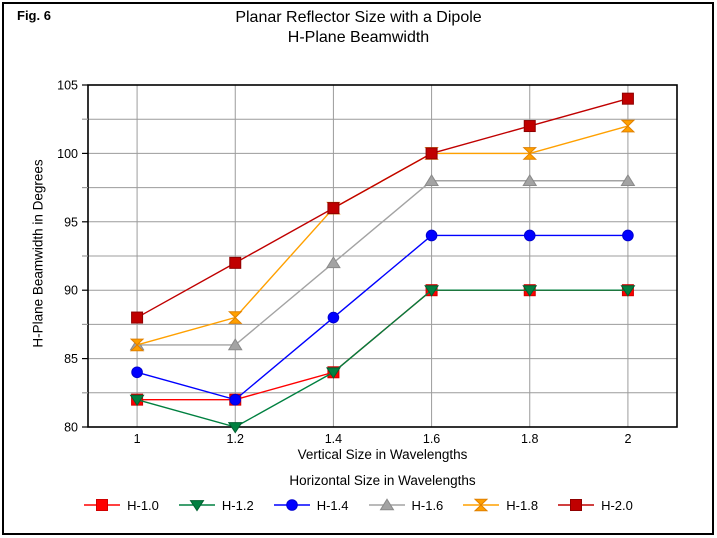 The image size is (717, 538). I want to click on legend-marker-H-1.6, so click(386, 504).